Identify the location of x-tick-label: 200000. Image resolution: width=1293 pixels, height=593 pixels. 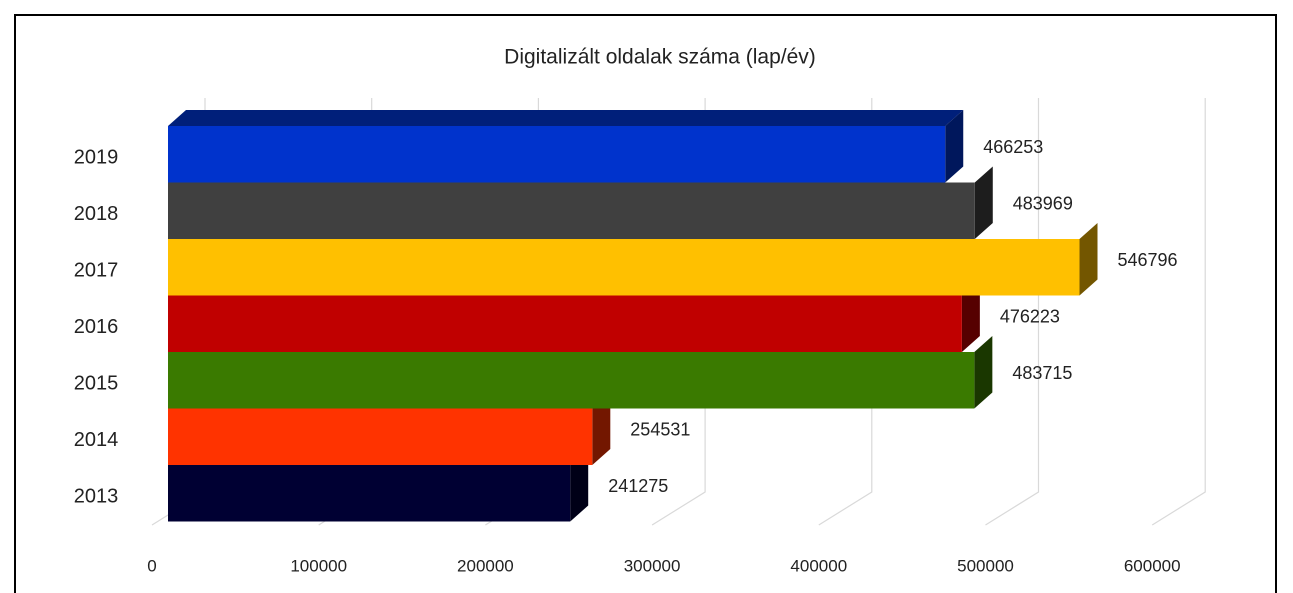
(485, 565).